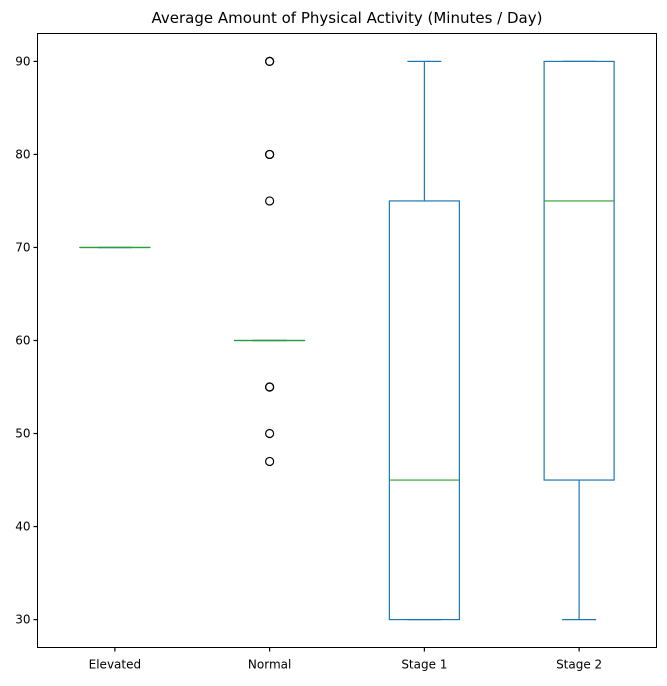 The image size is (667, 686). What do you see at coordinates (22, 620) in the screenshot?
I see `y-tick-label: 30` at bounding box center [22, 620].